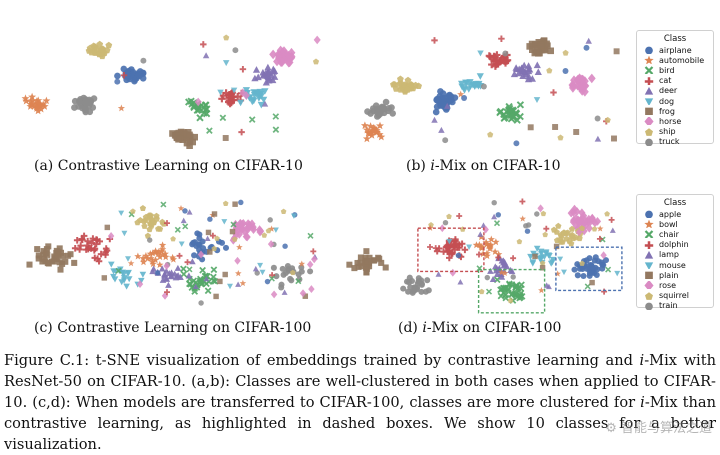  I want to click on legend-label: deer, so click(668, 91).